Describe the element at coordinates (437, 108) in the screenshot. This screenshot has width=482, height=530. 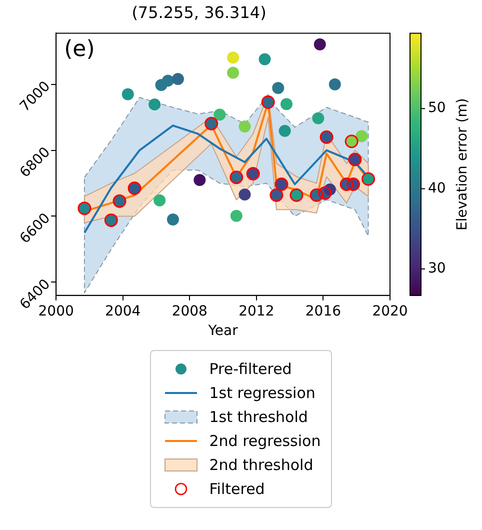
I see `color-bar-label: 50` at that location.